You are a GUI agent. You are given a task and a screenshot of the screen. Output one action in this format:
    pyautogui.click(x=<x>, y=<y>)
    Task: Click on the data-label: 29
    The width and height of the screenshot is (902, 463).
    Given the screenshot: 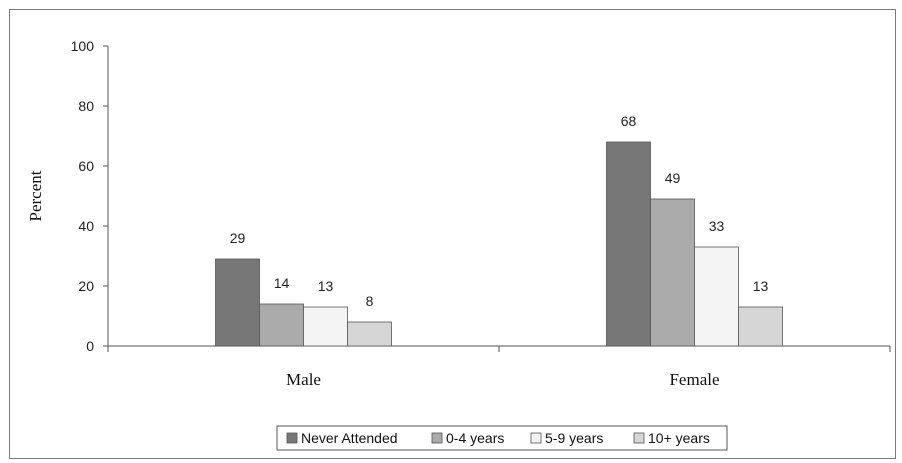 What is the action you would take?
    pyautogui.click(x=238, y=238)
    